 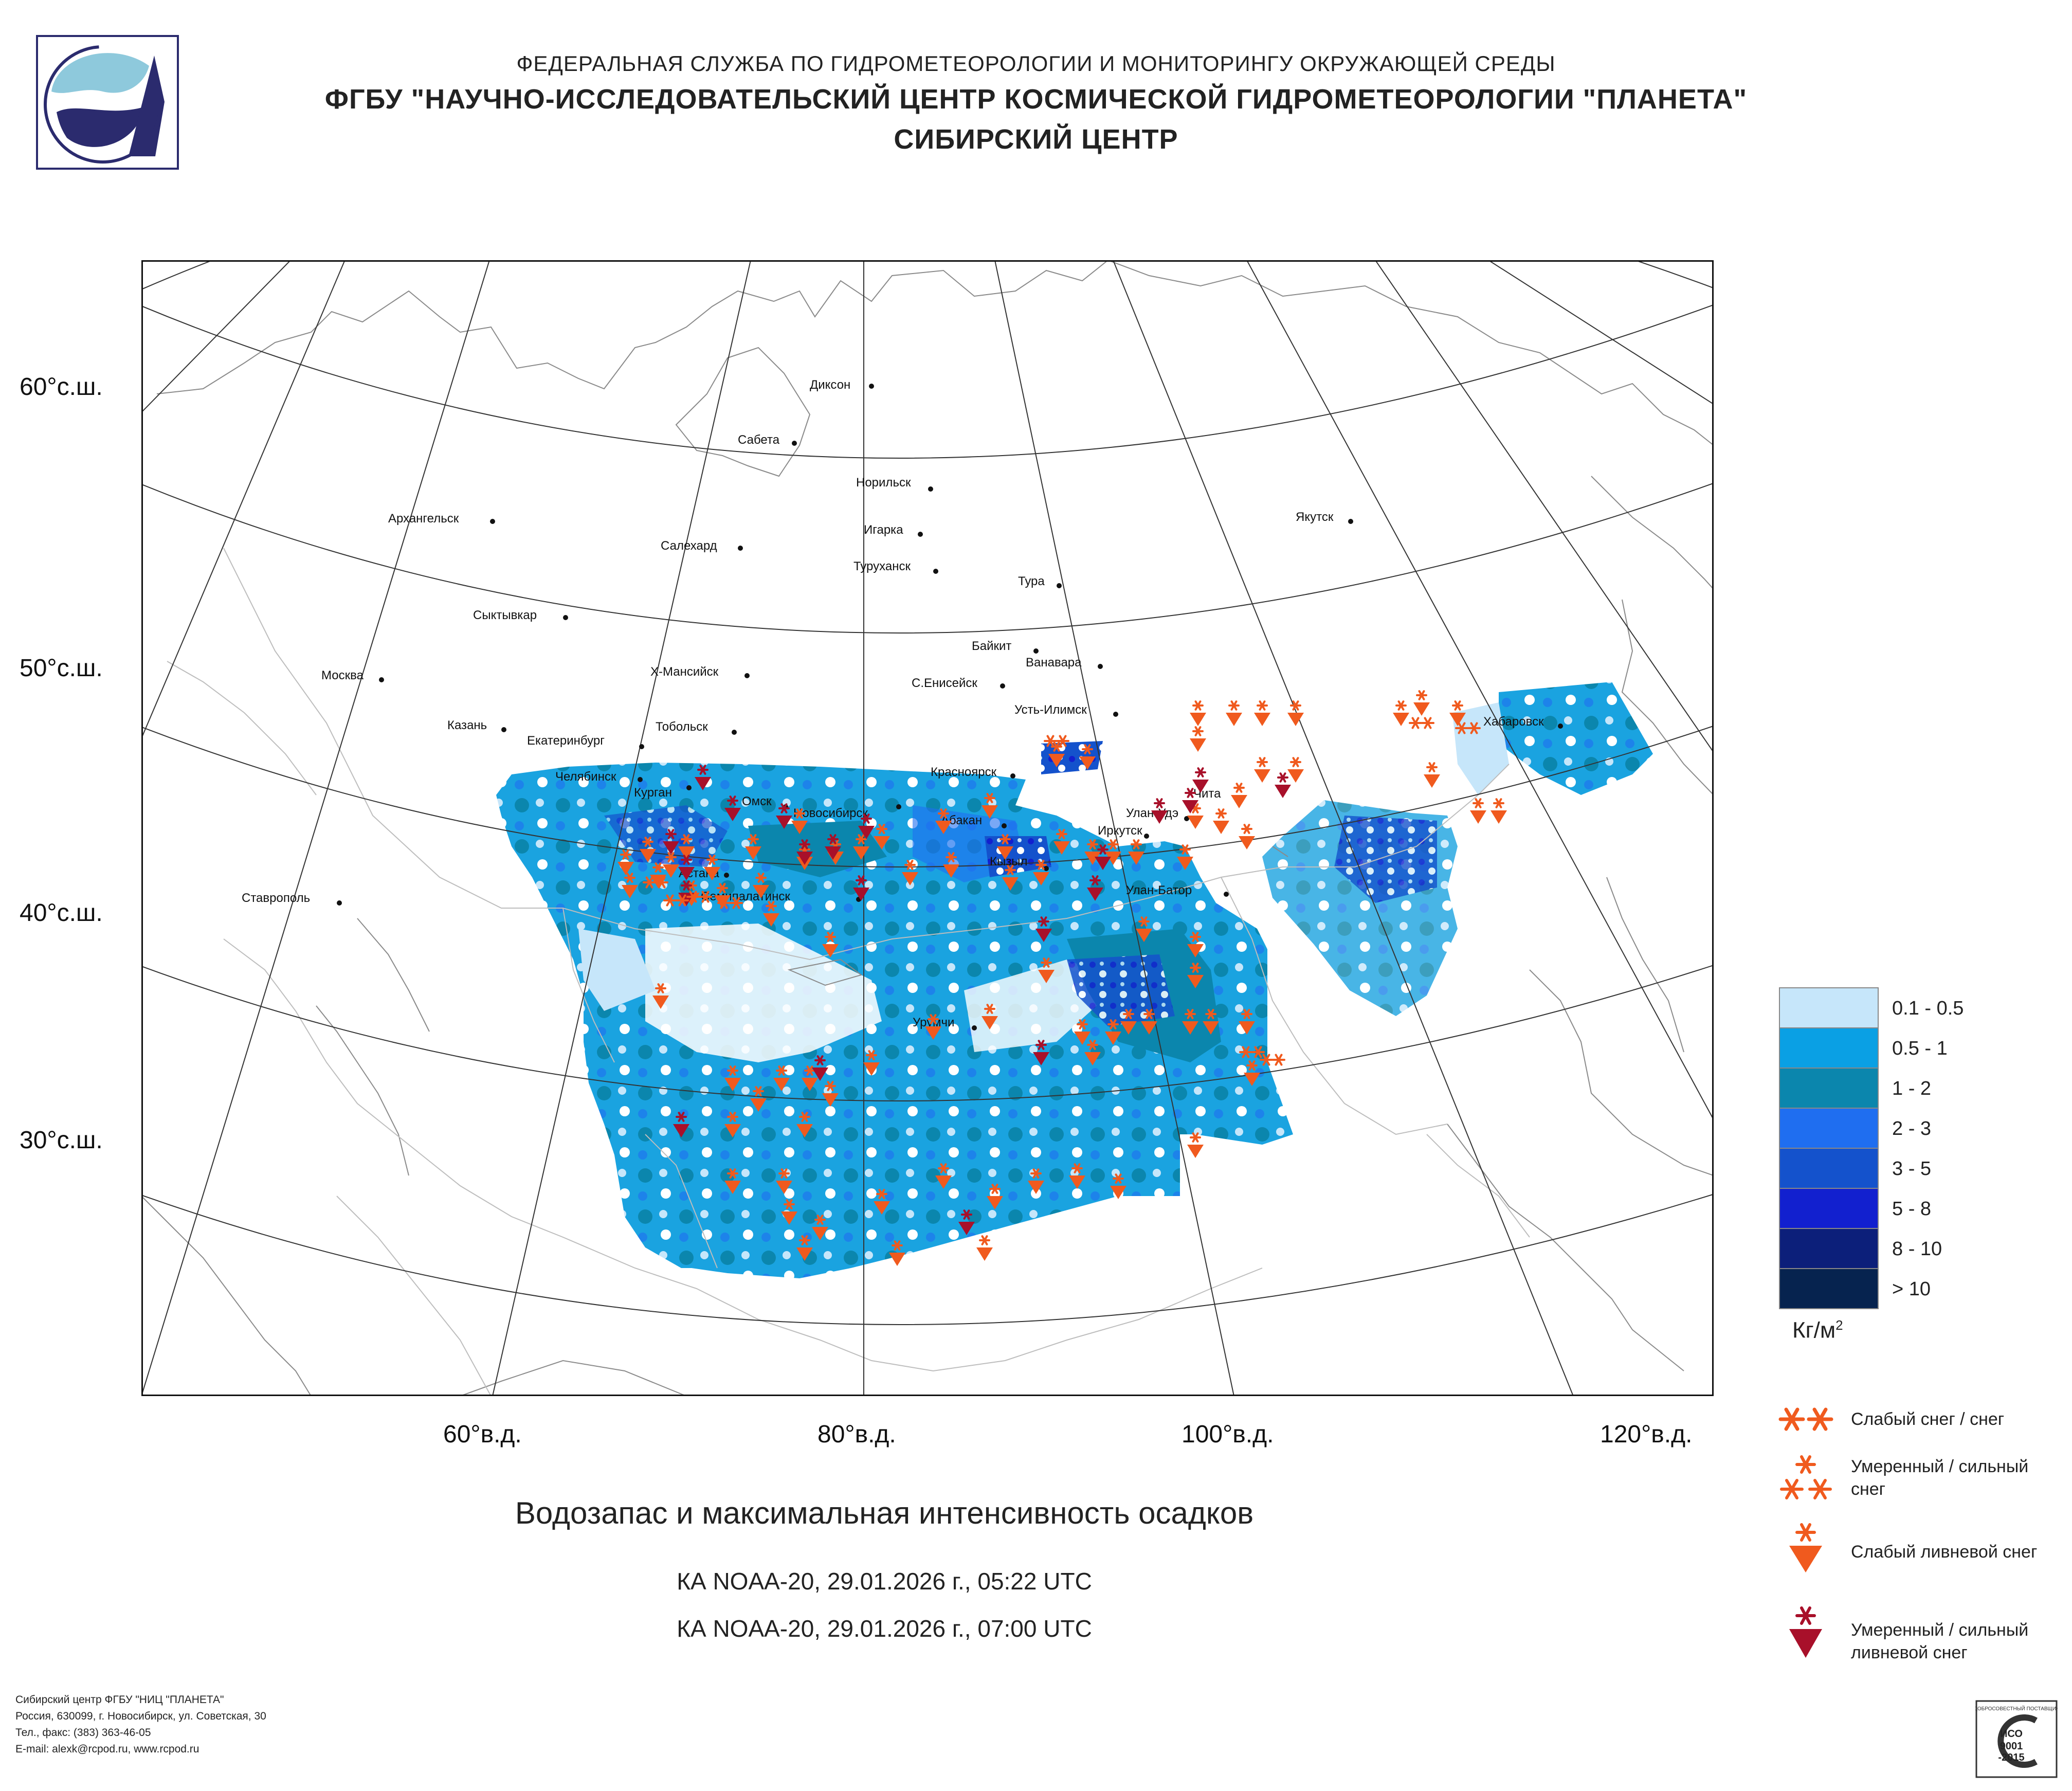 What do you see at coordinates (1123, 832) in the screenshot?
I see `city-irkutsk: Иркутск` at bounding box center [1123, 832].